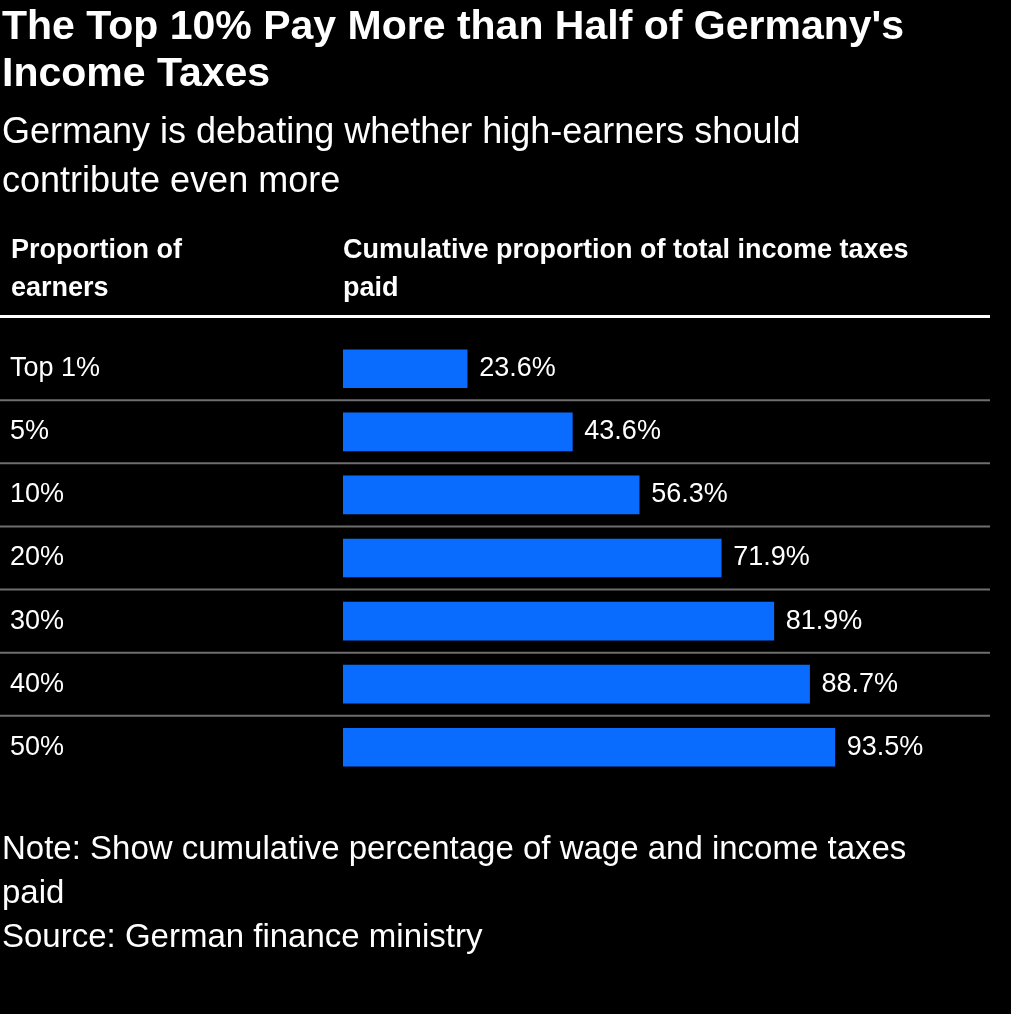  What do you see at coordinates (55, 367) in the screenshot?
I see `y-tick-label: Top 1%` at bounding box center [55, 367].